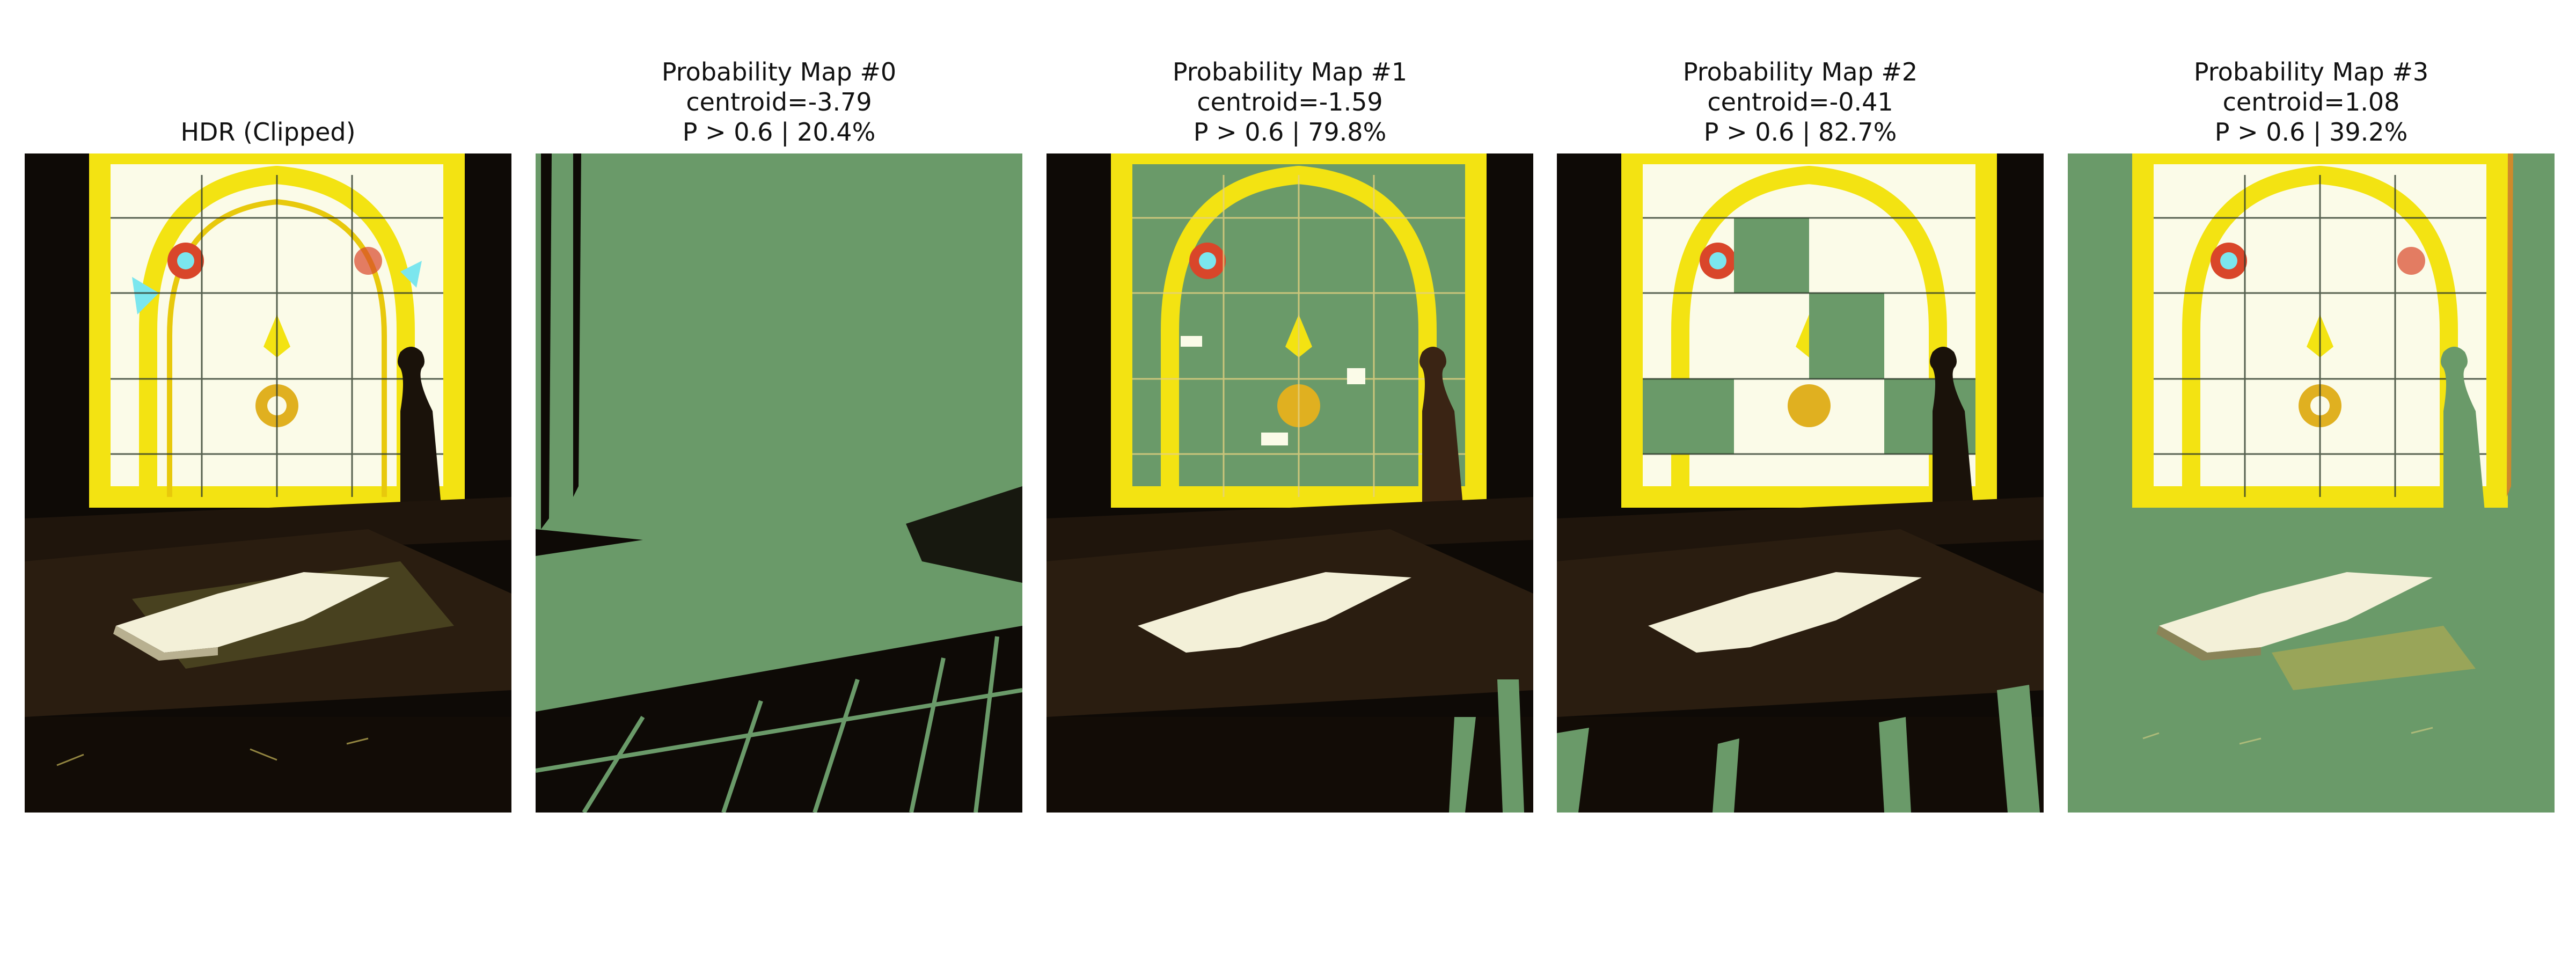 The height and width of the screenshot is (966, 2576). I want to click on title-line-1: Probability Map #1, so click(1290, 71).